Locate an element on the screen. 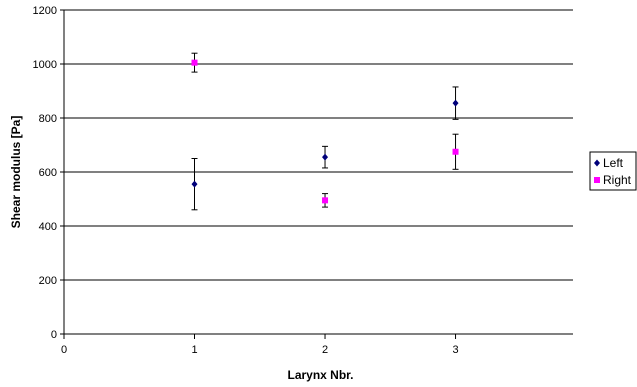 This screenshot has height=387, width=637. y-tick-label-800: 800 is located at coordinates (48, 119).